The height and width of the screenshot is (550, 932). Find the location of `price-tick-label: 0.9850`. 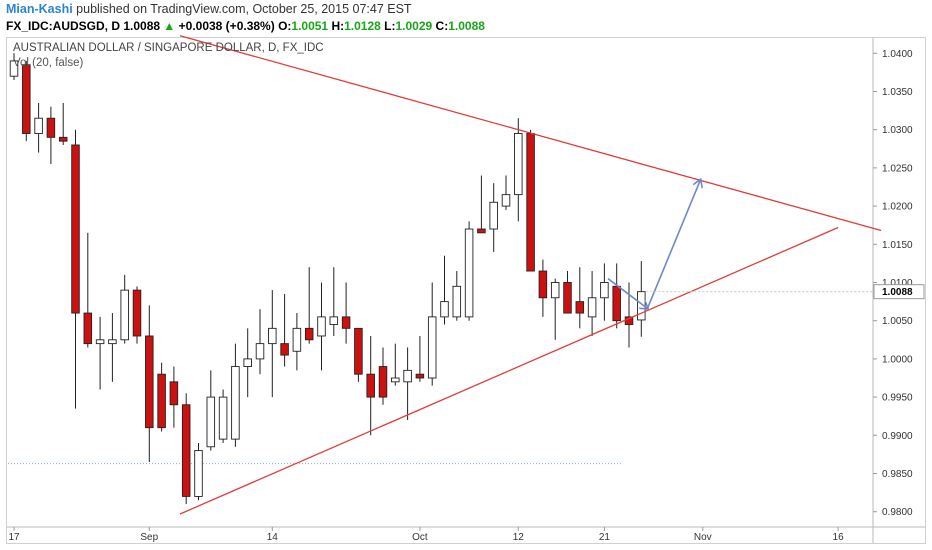

price-tick-label: 0.9850 is located at coordinates (897, 474).